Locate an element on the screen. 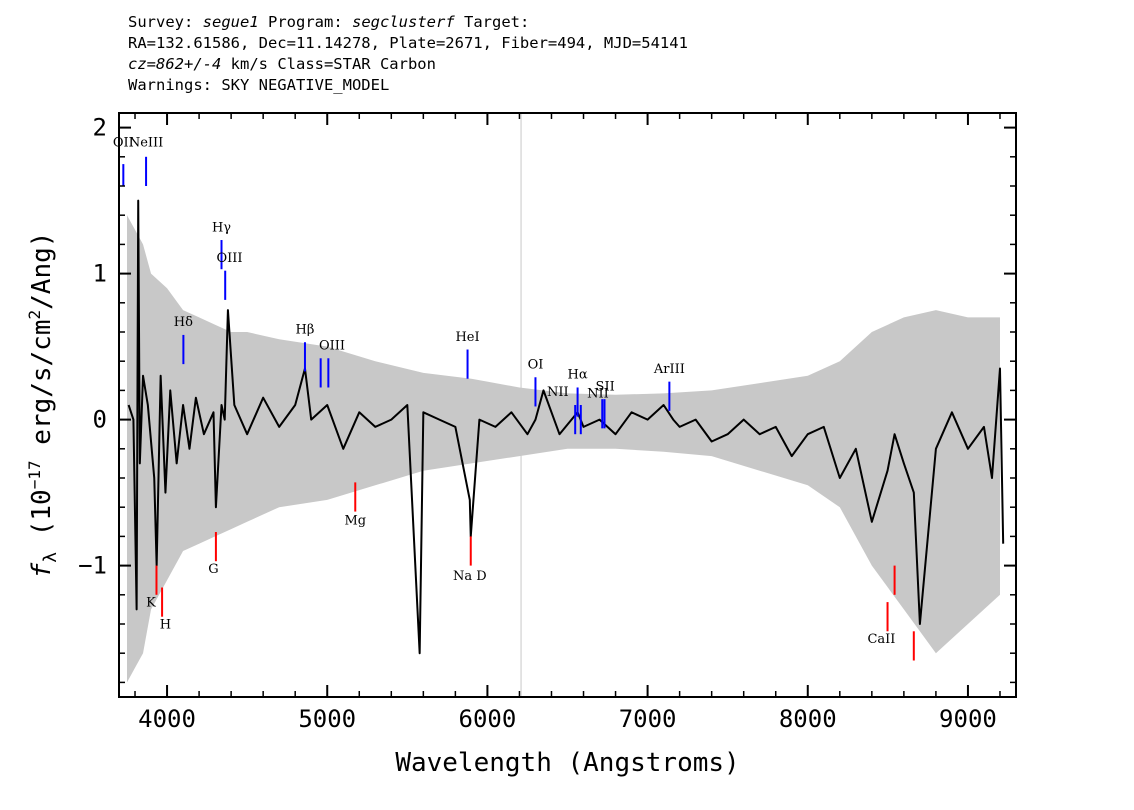  x-tick-label: 4000 is located at coordinates (167, 719).